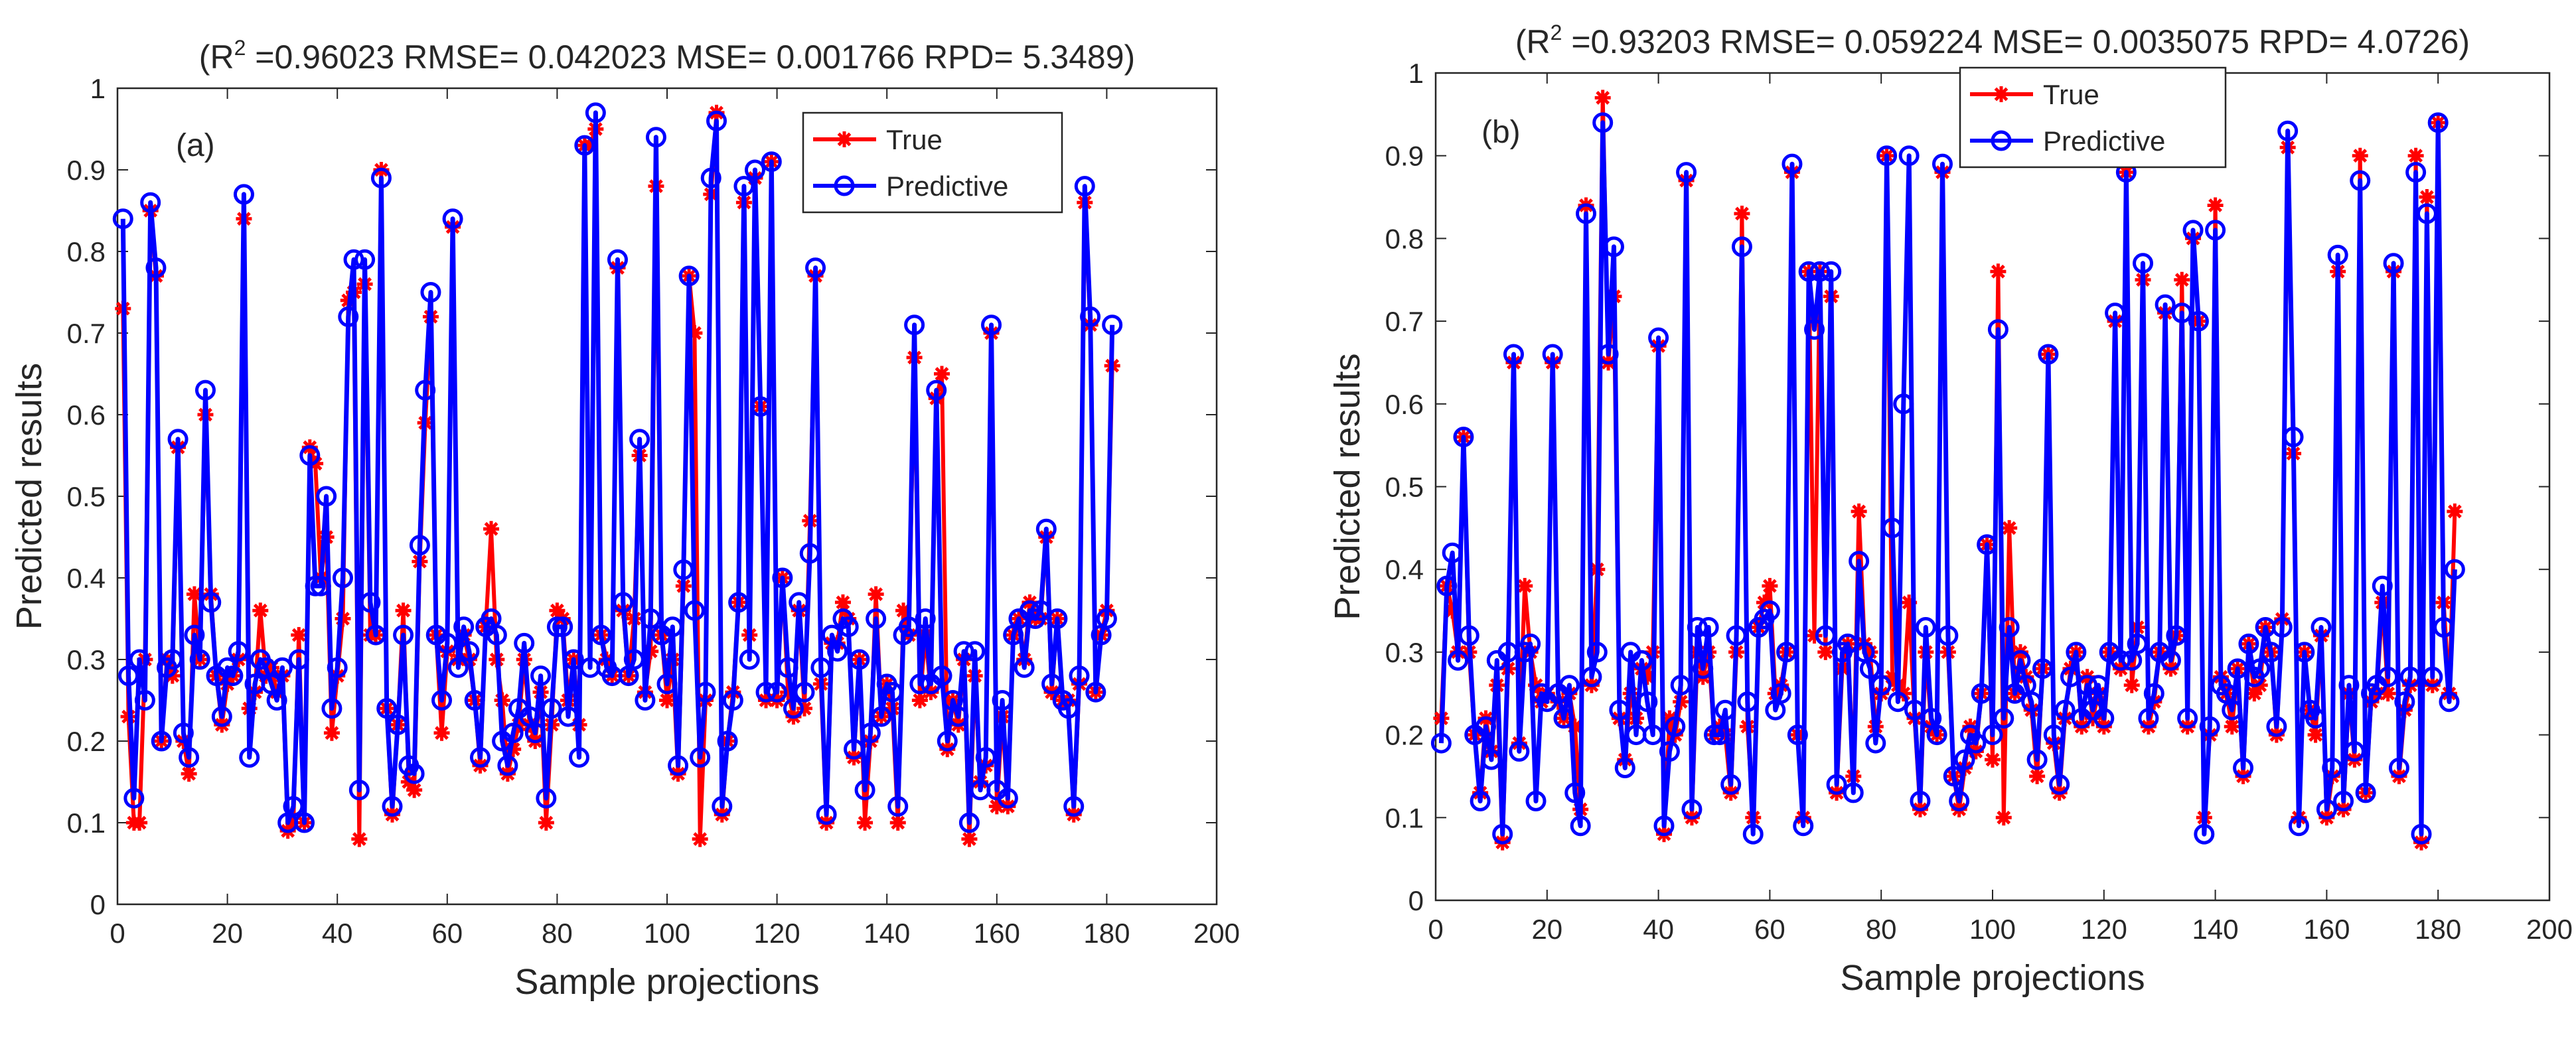 The image size is (2576, 1037). Describe the element at coordinates (86, 659) in the screenshot. I see `y-tick-label: 0.3` at that location.